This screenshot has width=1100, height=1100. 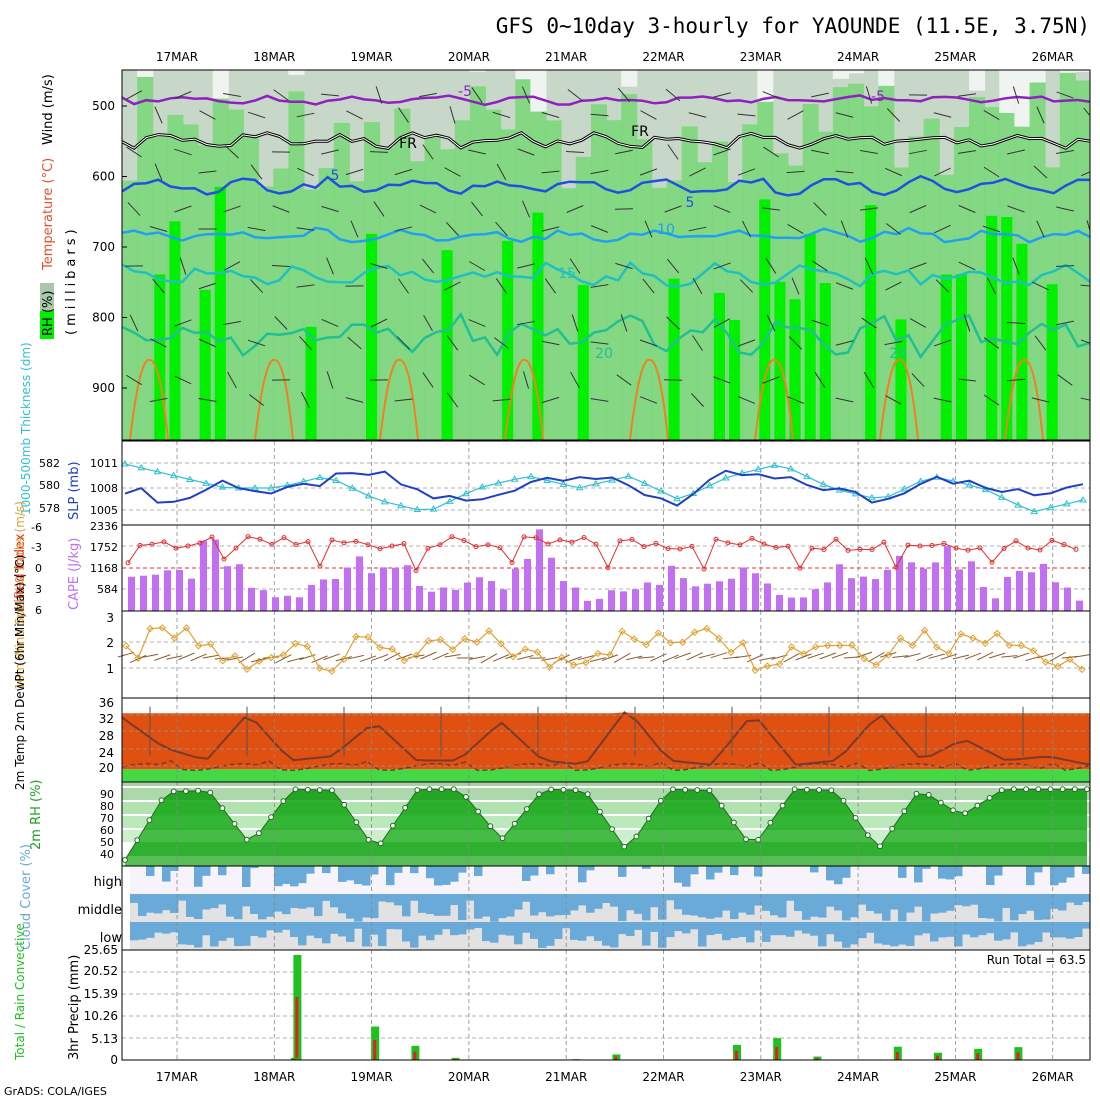 I want to click on freezing-level-inner, so click(x=606, y=140).